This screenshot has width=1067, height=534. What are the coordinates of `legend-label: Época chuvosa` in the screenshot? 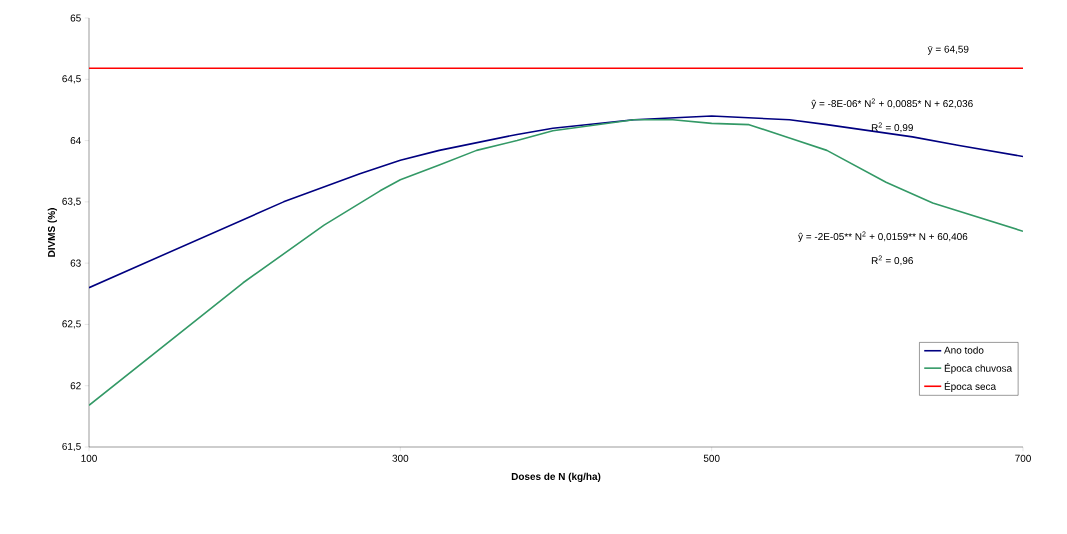 It's located at (978, 368).